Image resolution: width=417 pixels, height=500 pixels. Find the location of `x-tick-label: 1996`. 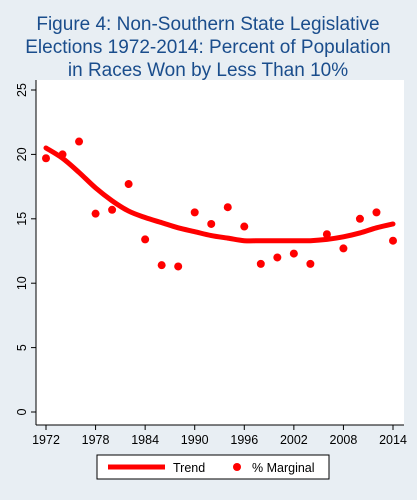

x-tick-label: 1996 is located at coordinates (244, 440).